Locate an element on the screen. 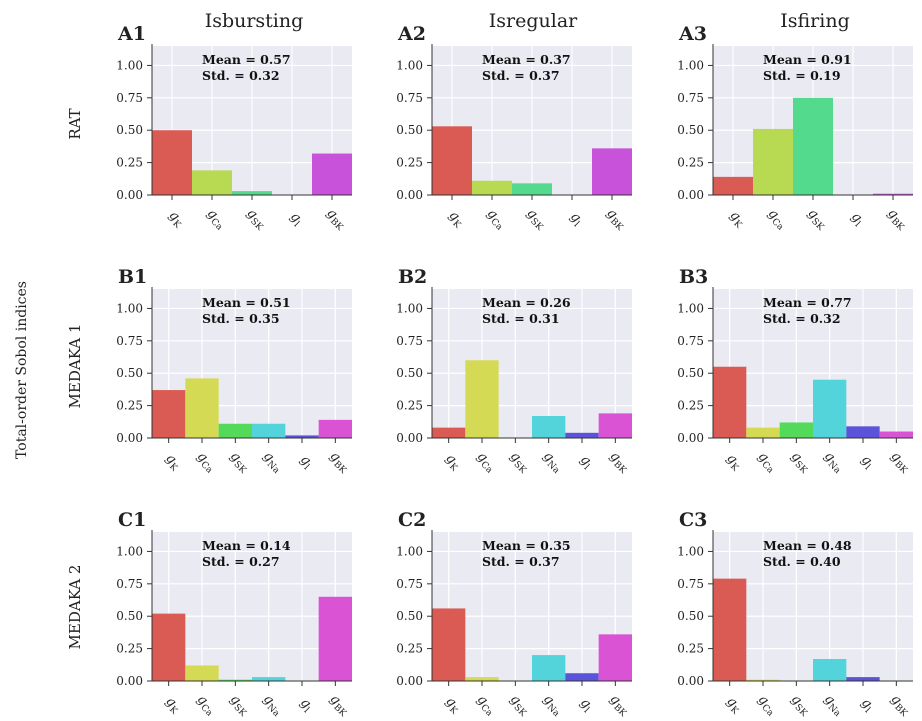 The image size is (922, 721). std-annotation: Std. = 0.19 is located at coordinates (802, 75).